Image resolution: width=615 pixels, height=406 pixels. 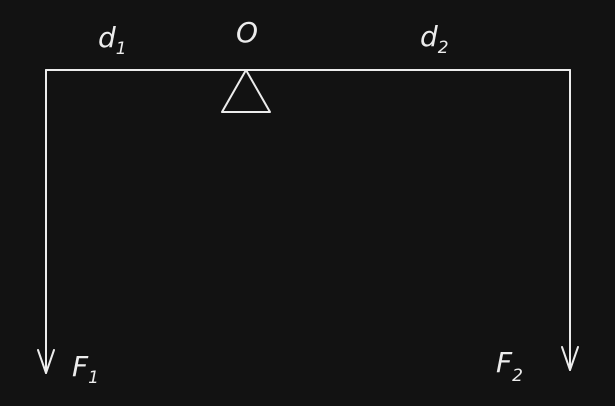 I want to click on label-f2: F2, so click(x=509, y=366).